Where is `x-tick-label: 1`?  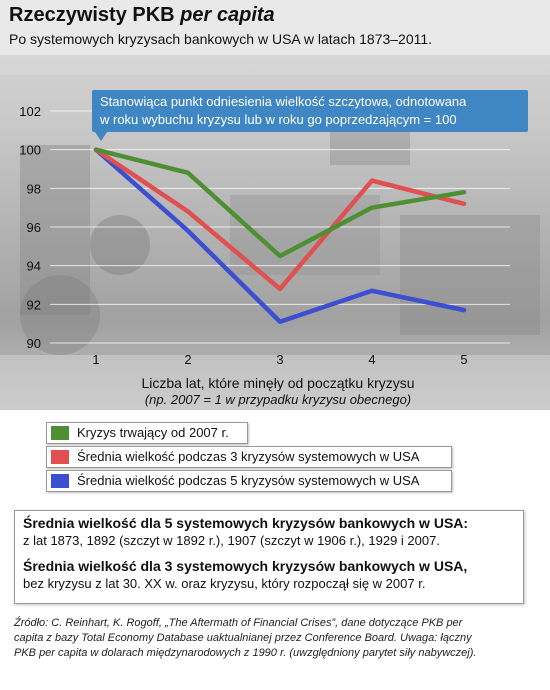 x-tick-label: 1 is located at coordinates (95, 359).